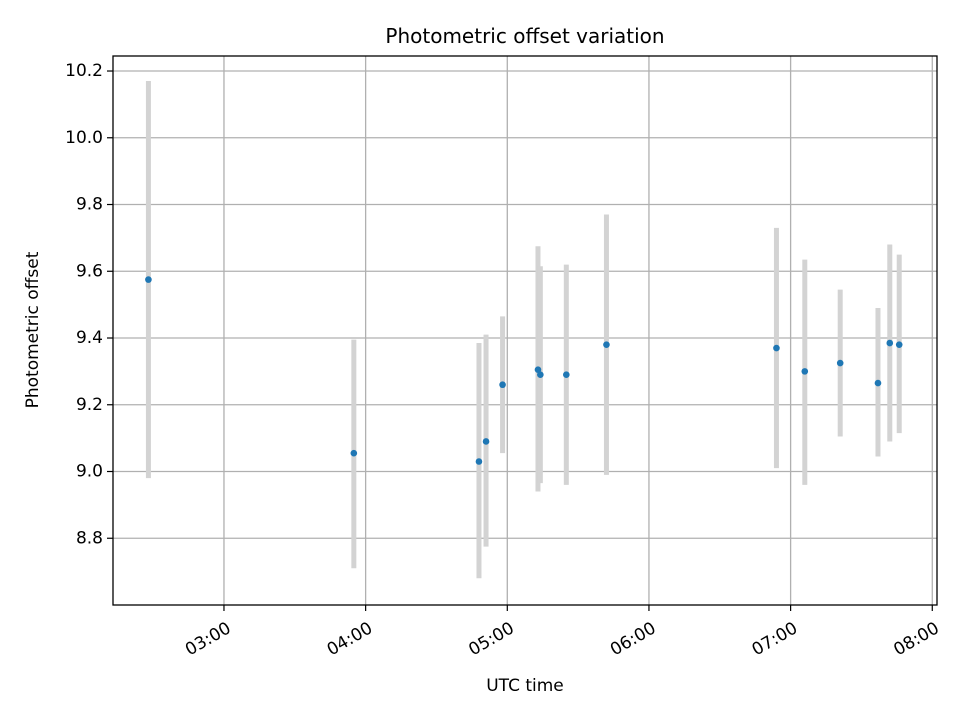 Image resolution: width=960 pixels, height=720 pixels. What do you see at coordinates (89, 205) in the screenshot?
I see `y-tick-label: 9.8` at bounding box center [89, 205].